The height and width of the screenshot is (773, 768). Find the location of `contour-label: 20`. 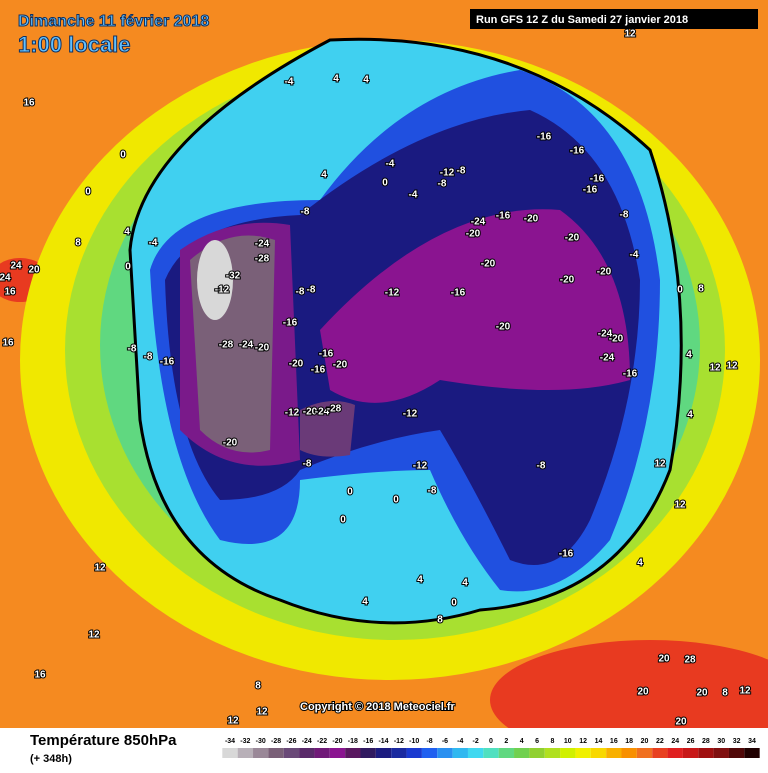

contour-label: 20 is located at coordinates (664, 659).